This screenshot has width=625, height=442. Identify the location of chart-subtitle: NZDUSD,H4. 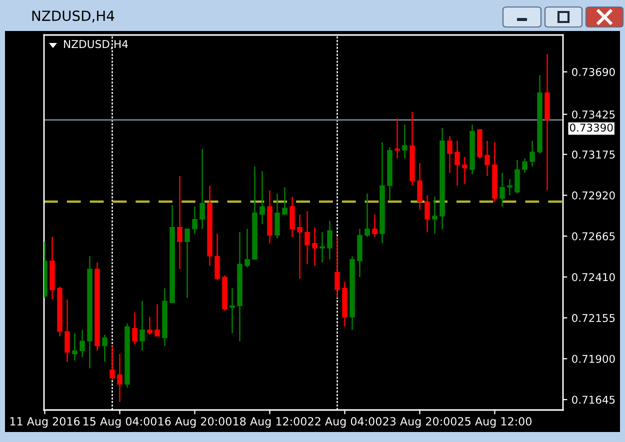
(96, 45).